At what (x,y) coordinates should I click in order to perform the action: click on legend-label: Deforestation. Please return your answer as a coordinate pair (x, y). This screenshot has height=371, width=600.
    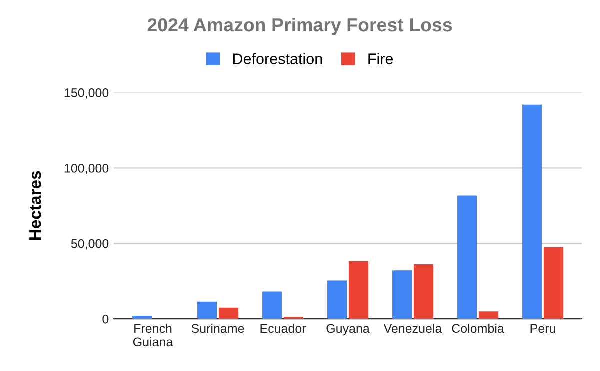
    Looking at the image, I should click on (278, 58).